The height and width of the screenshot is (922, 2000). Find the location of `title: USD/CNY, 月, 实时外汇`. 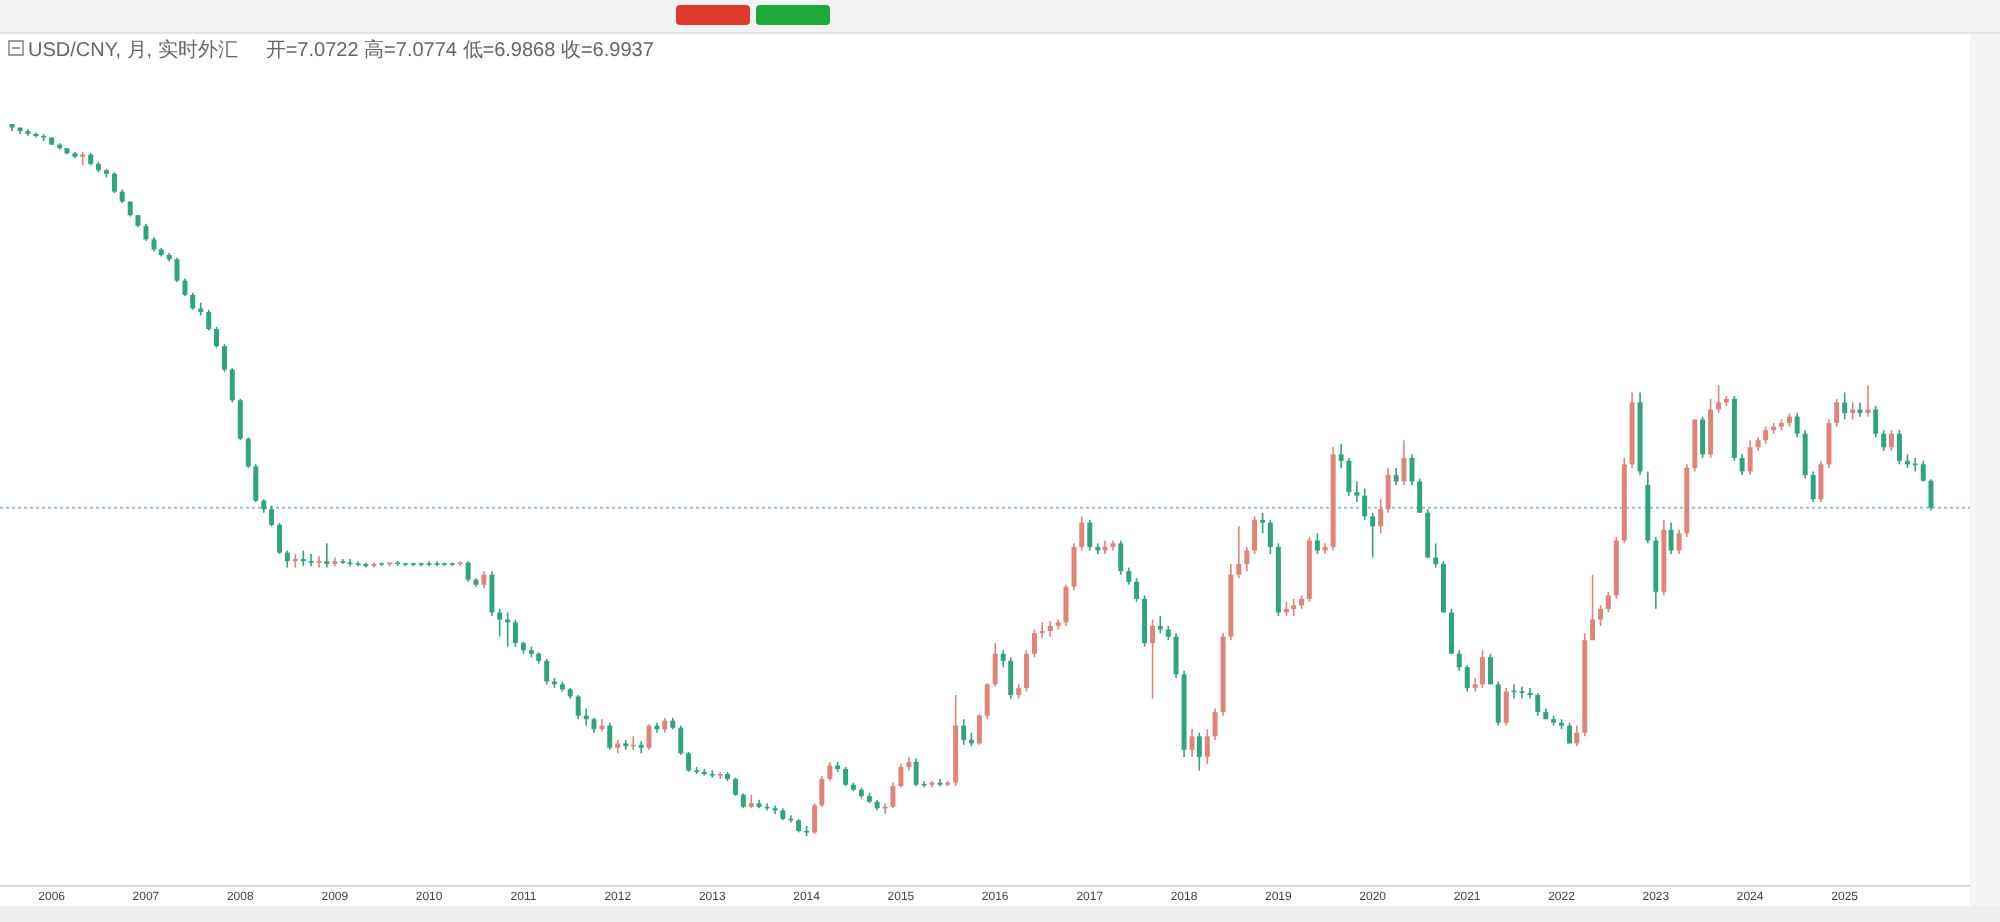

title: USD/CNY, 月, 实时外汇 is located at coordinates (133, 51).